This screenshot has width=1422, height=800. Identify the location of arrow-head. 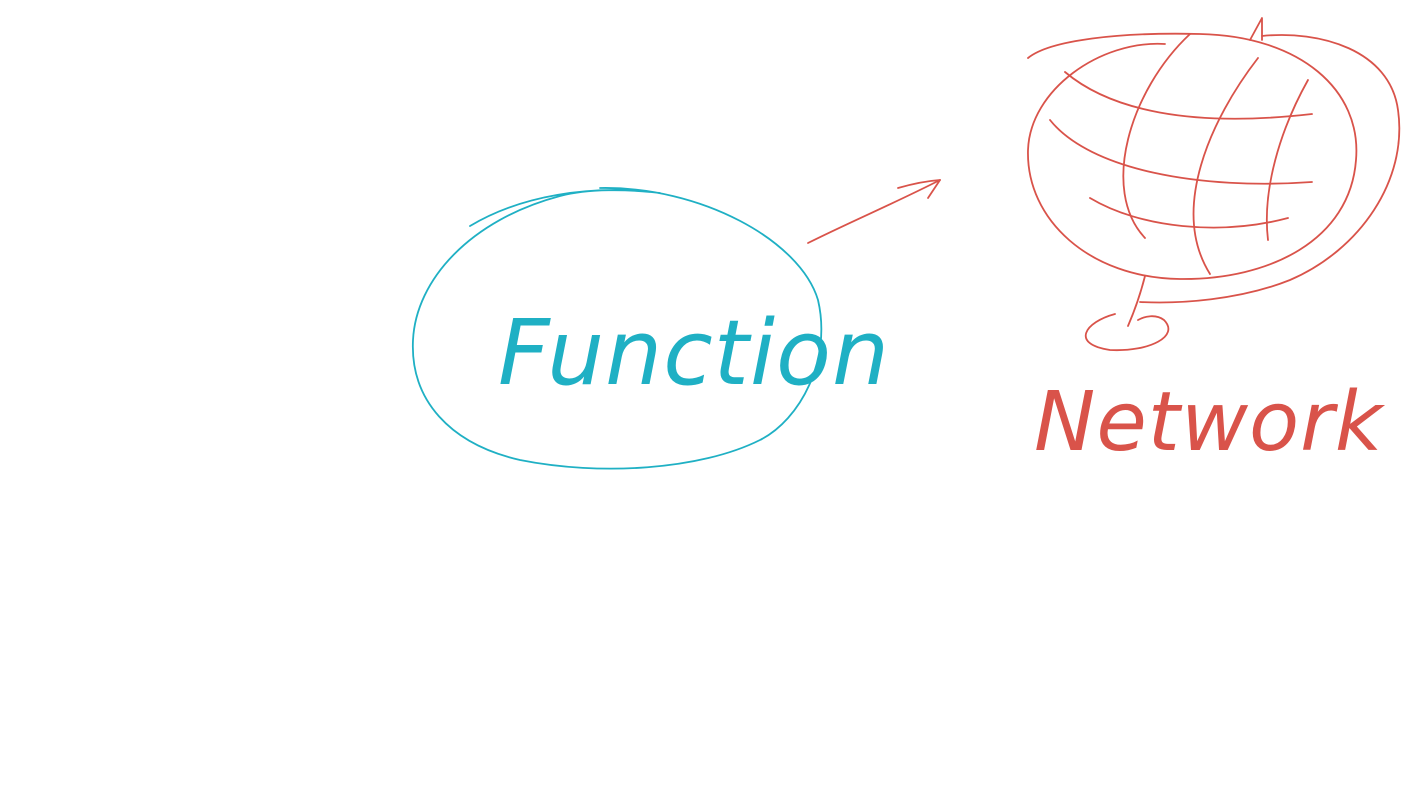
(919, 189).